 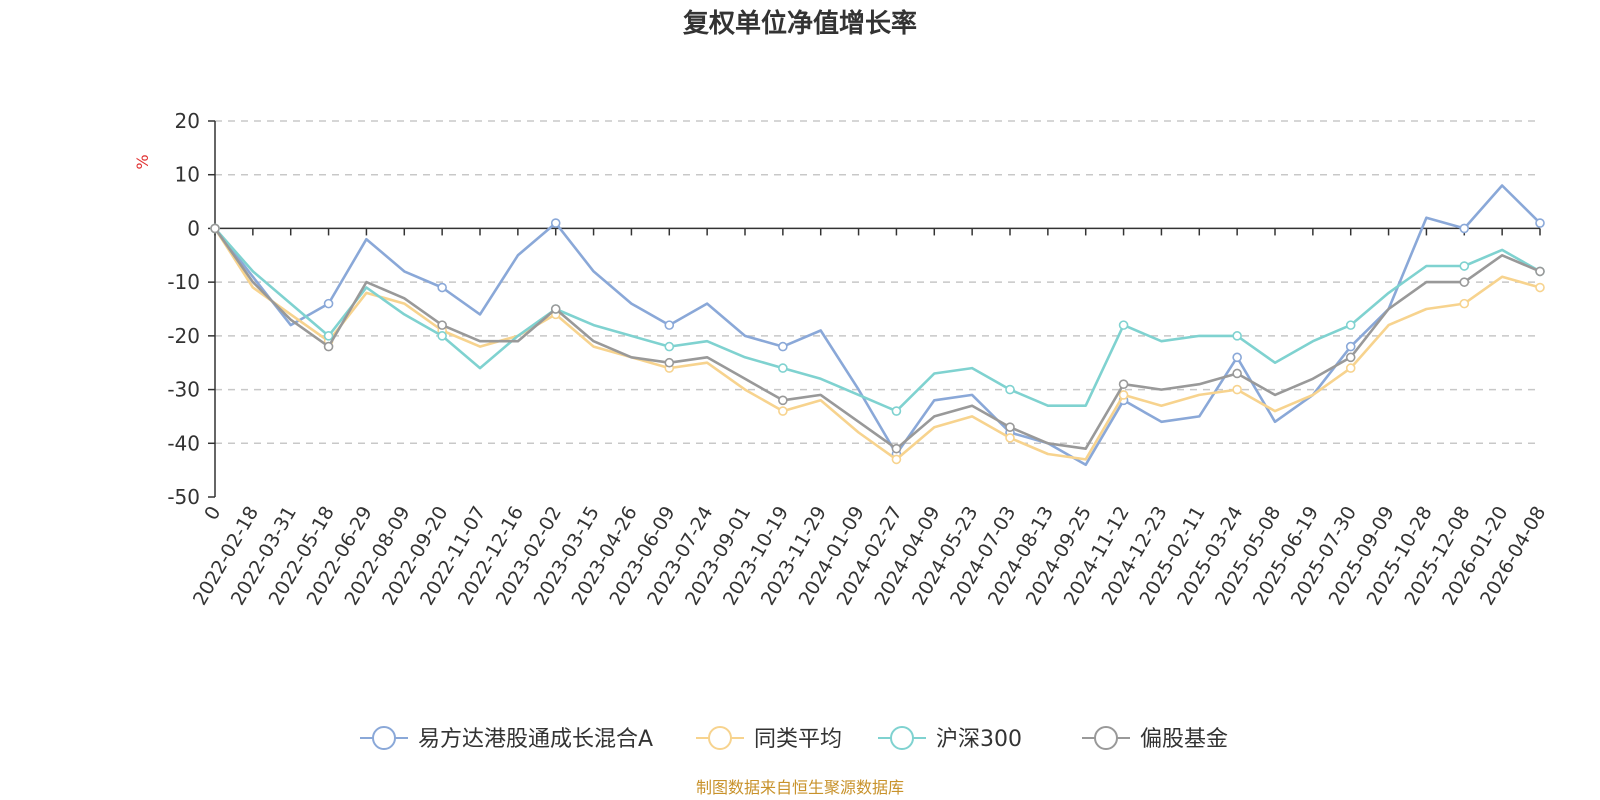 I want to click on y-axis-unit: %, so click(x=142, y=161).